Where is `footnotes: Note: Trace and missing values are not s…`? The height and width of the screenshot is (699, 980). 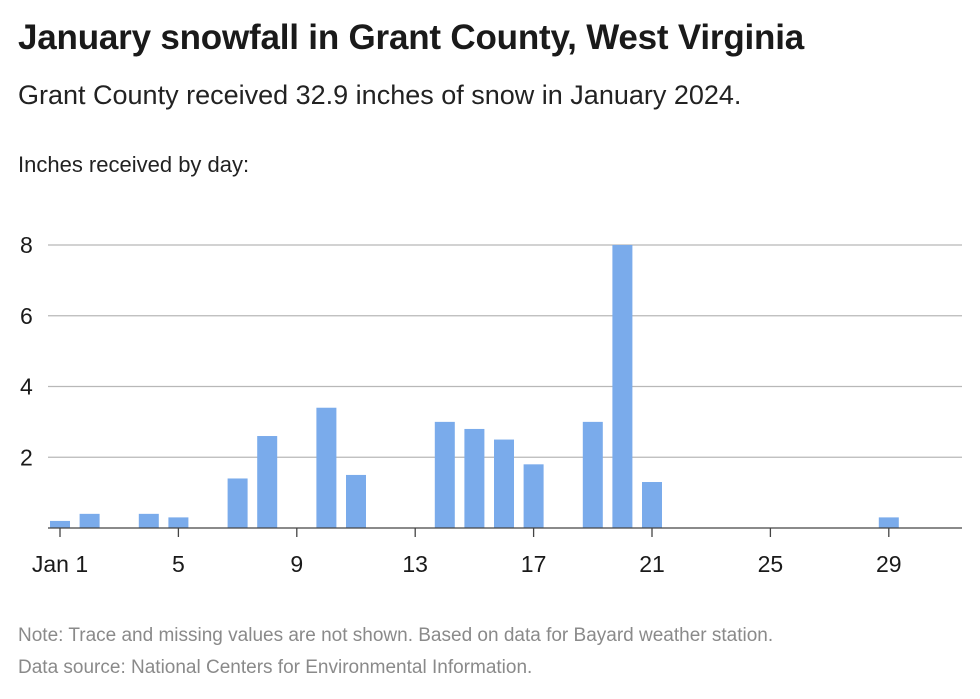 footnotes: Note: Trace and missing values are not s… is located at coordinates (395, 652).